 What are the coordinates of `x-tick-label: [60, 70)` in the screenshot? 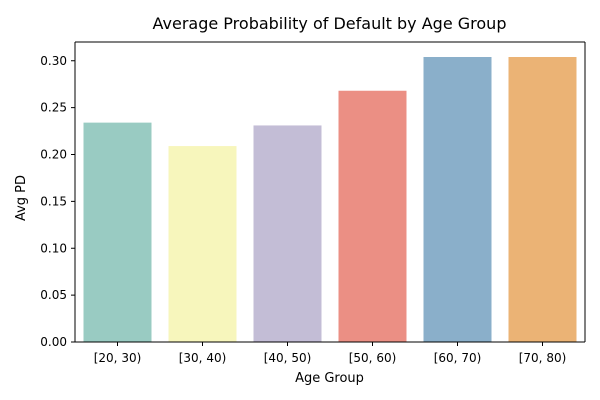 It's located at (458, 358).